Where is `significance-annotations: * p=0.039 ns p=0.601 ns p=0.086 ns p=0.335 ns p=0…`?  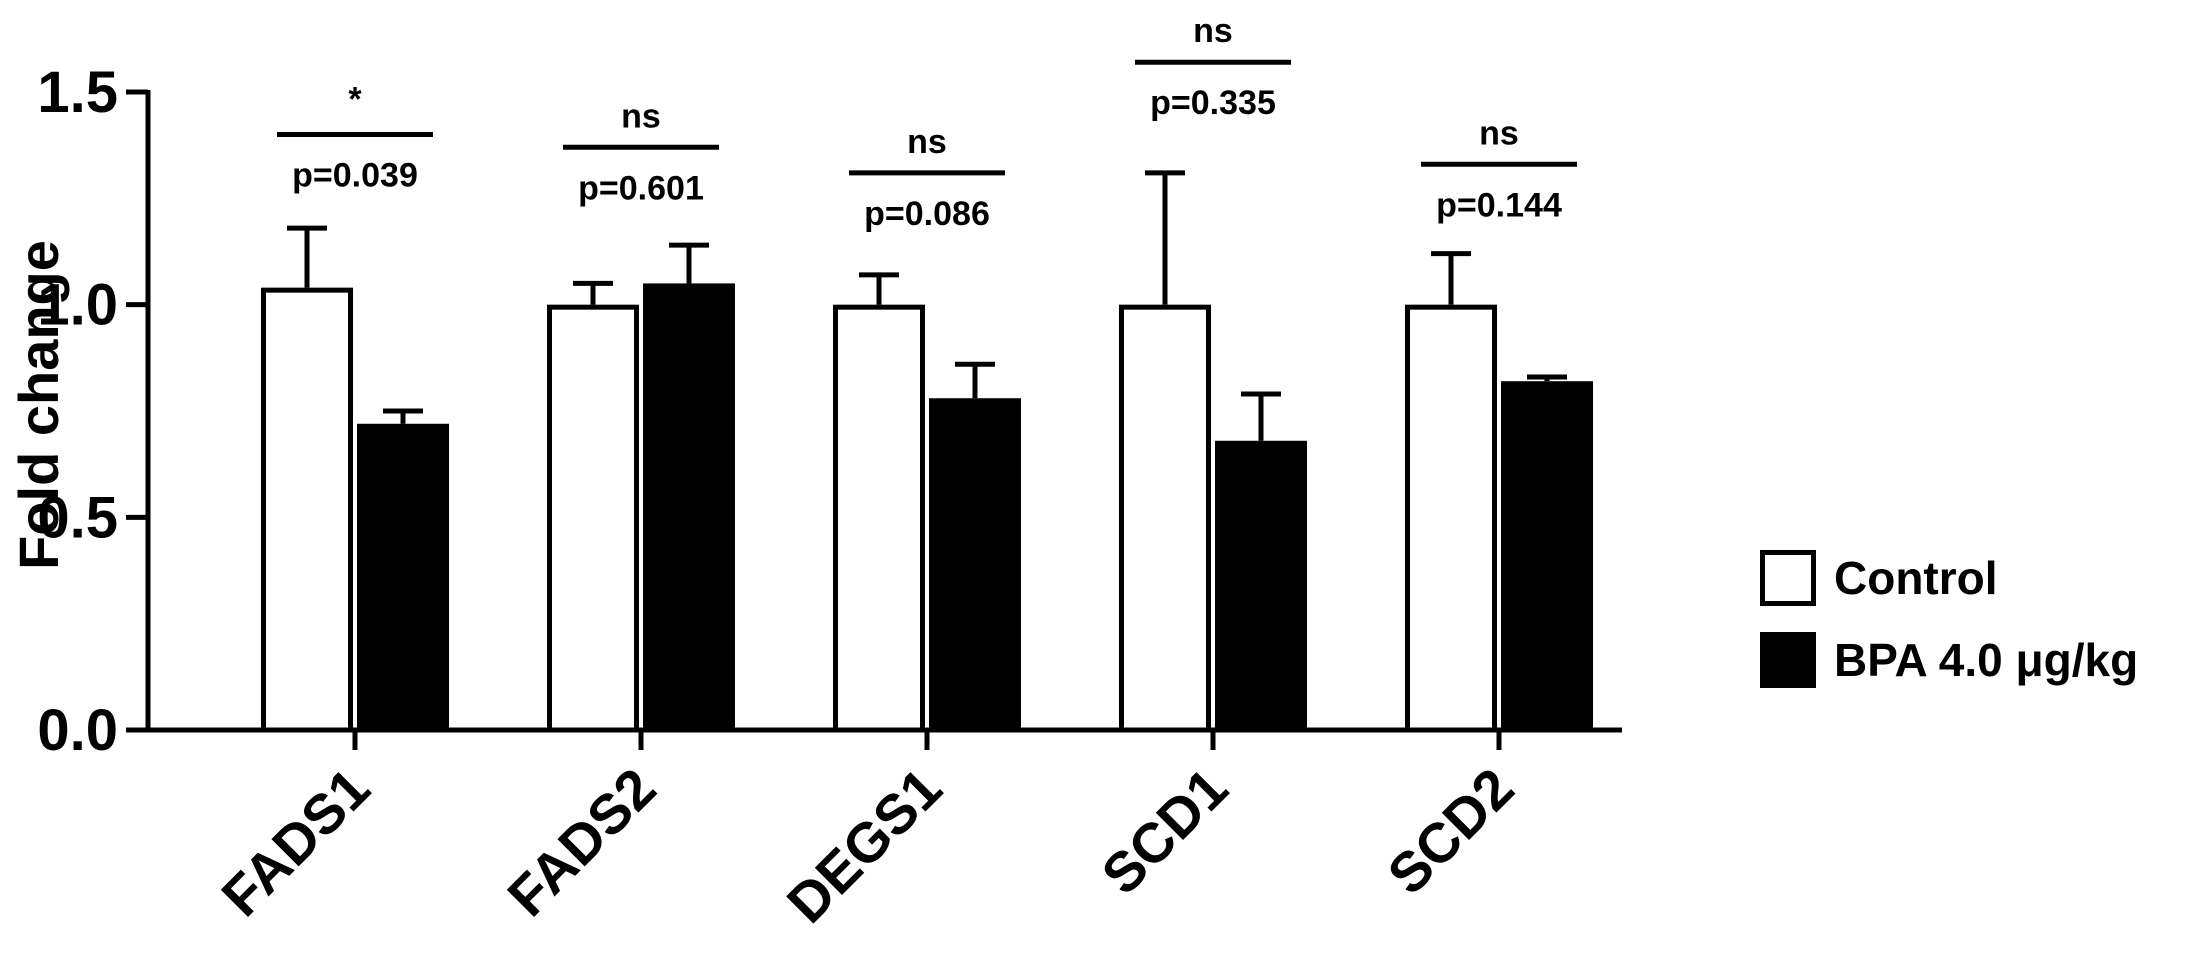
significance-annotations: * p=0.039 ns p=0.601 ns p=0.086 ns p=0.335 ns p=0… is located at coordinates (927, 122).